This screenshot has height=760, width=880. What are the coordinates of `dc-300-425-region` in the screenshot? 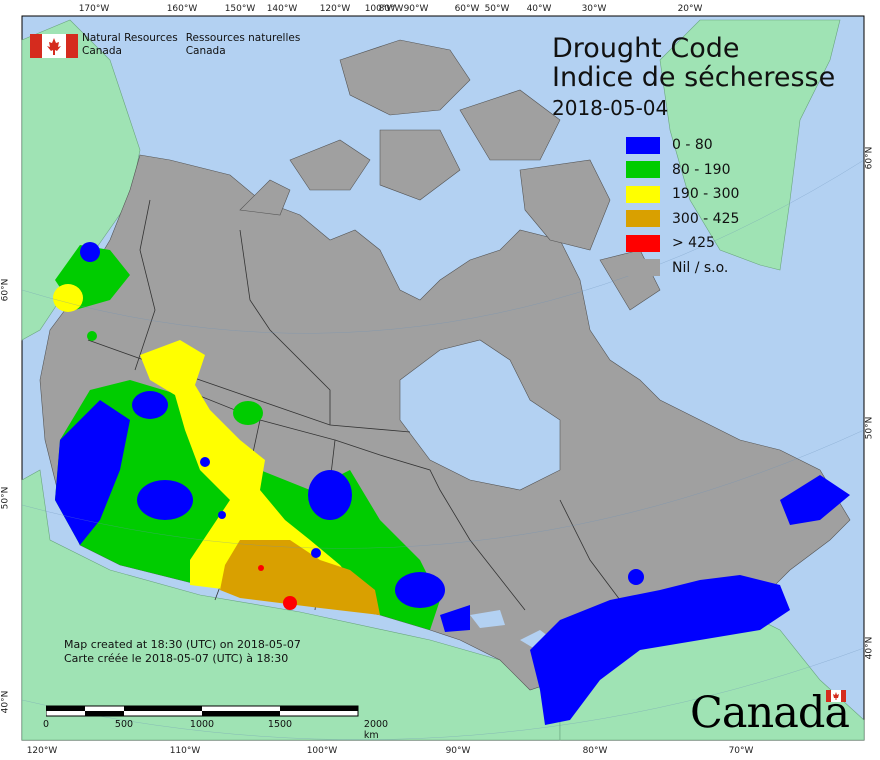 It's located at (300, 577).